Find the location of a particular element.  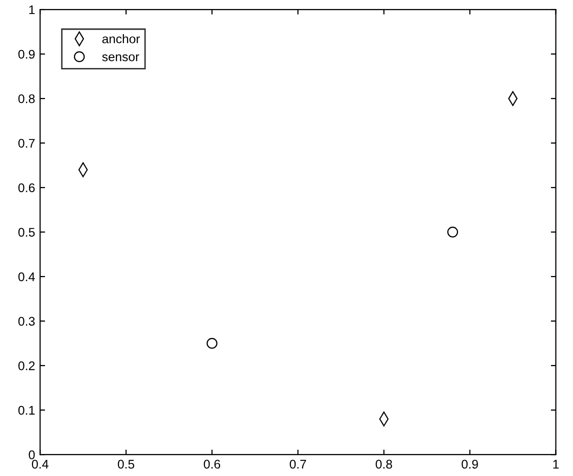

y-tick-label: 0.9 is located at coordinates (26, 54).